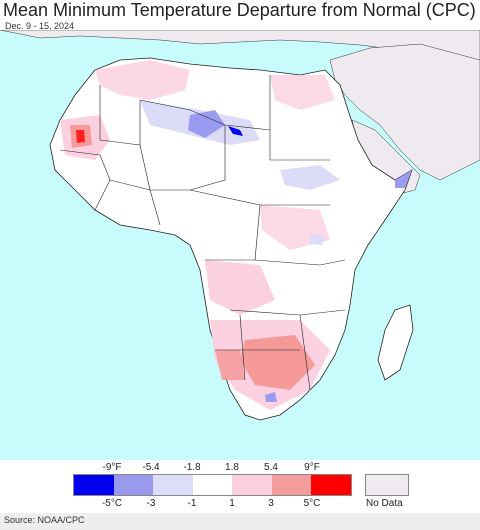  What do you see at coordinates (232, 467) in the screenshot?
I see `legend-f-label: 1.8` at bounding box center [232, 467].